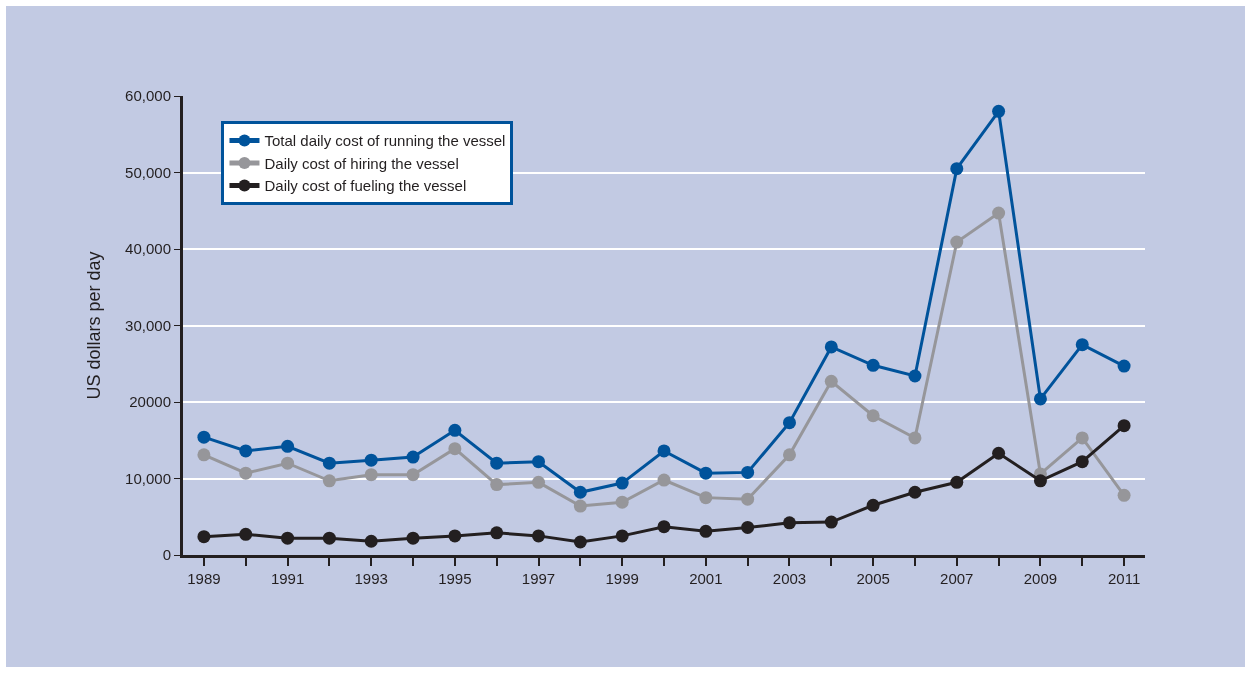 The image size is (1251, 673). Describe the element at coordinates (957, 578) in the screenshot. I see `x-tick-label: 2007` at that location.